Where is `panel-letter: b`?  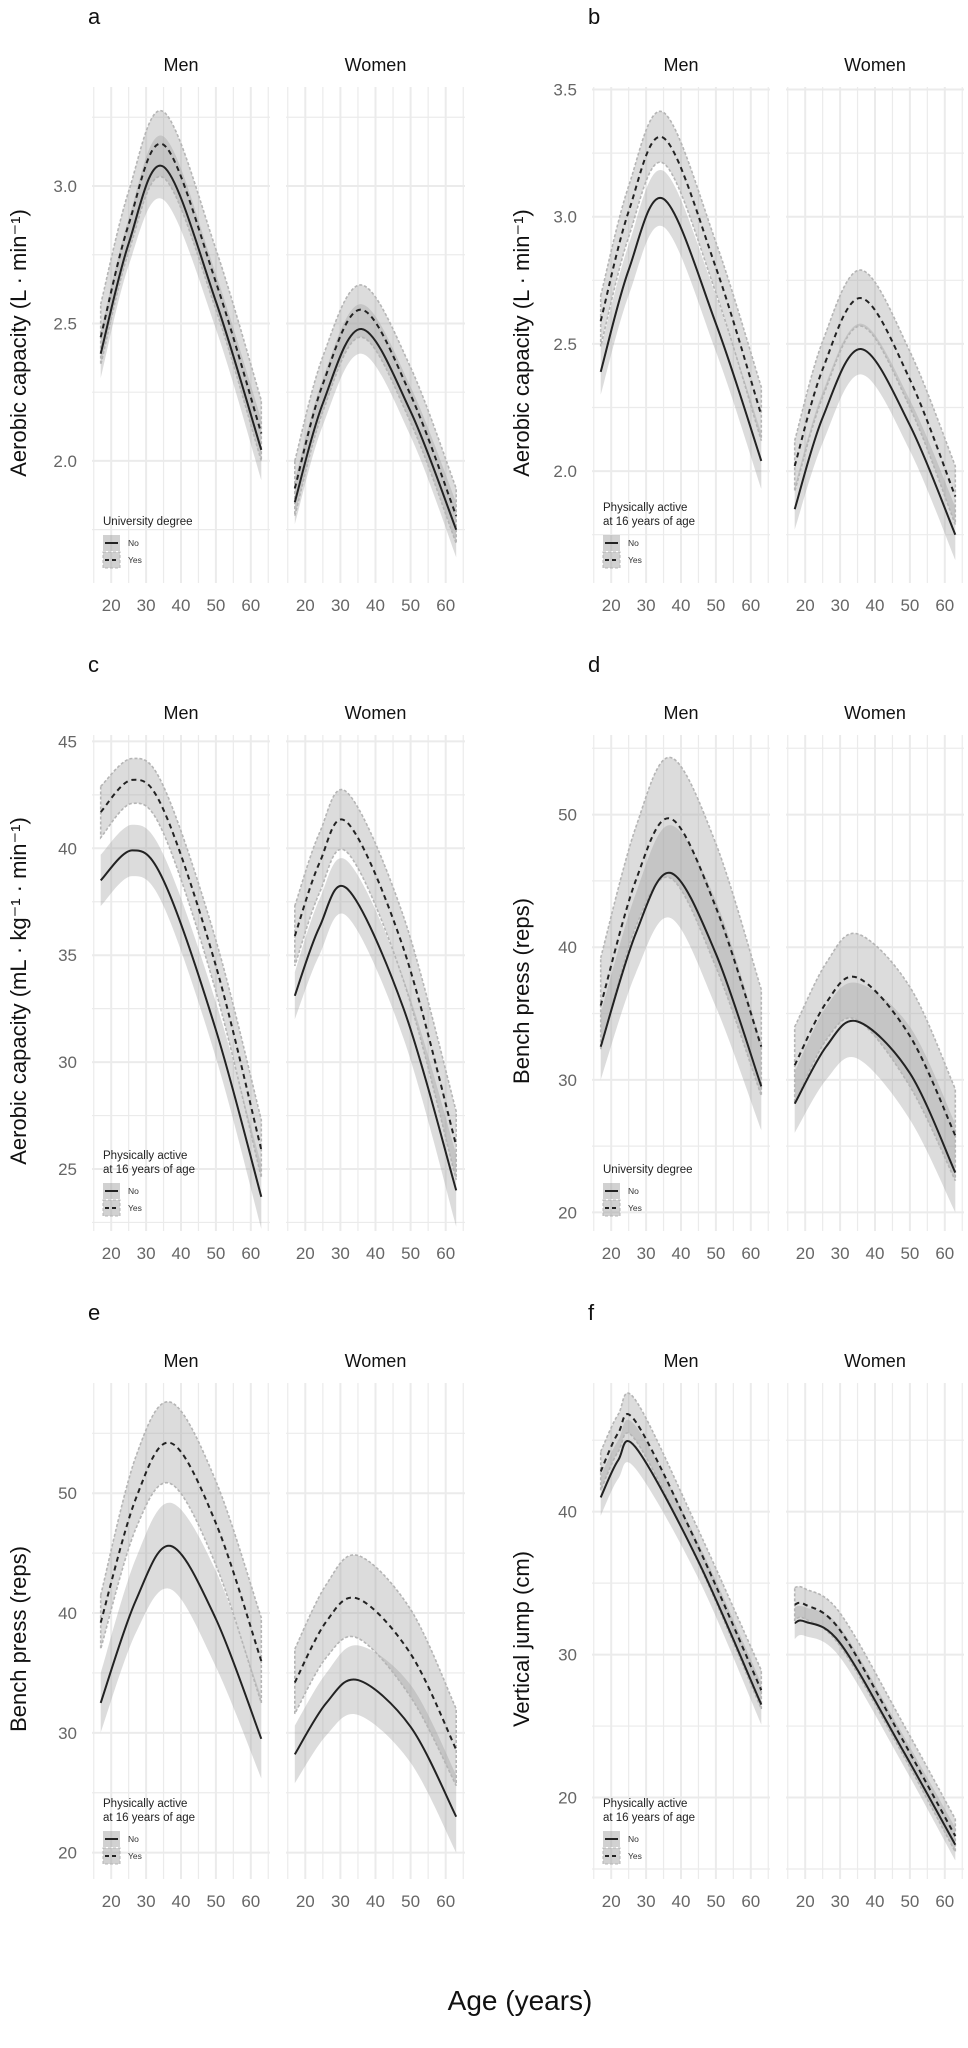 panel-letter: b is located at coordinates (594, 16).